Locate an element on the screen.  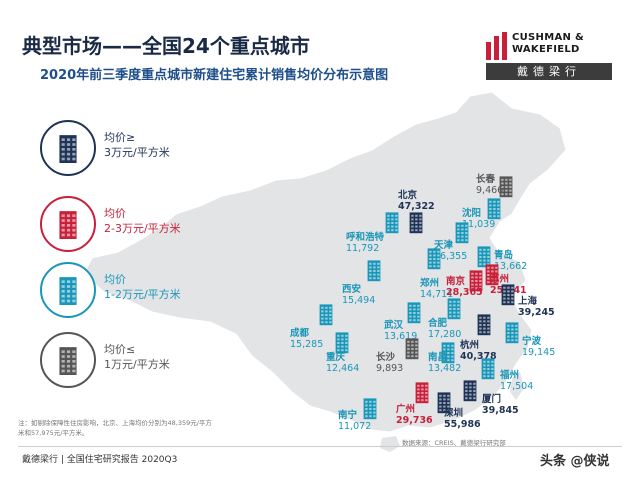
city-name: 成都 is located at coordinates (300, 333).